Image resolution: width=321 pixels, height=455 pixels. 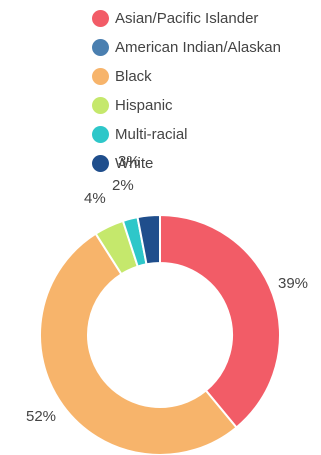 What do you see at coordinates (144, 105) in the screenshot?
I see `legend-label: Hispanic` at bounding box center [144, 105].